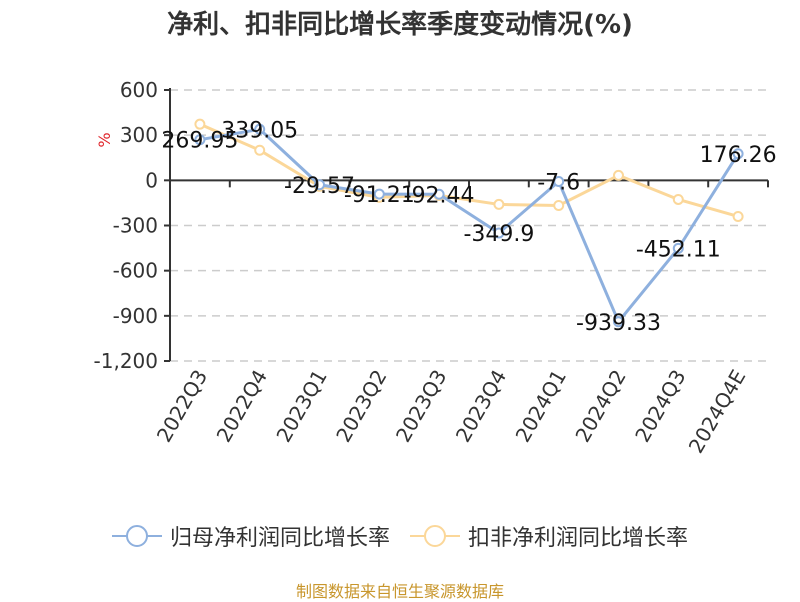  Describe the element at coordinates (400, 536) in the screenshot. I see `legend: 归母净利润同比增长率 扣非净利润同比增长率` at that location.